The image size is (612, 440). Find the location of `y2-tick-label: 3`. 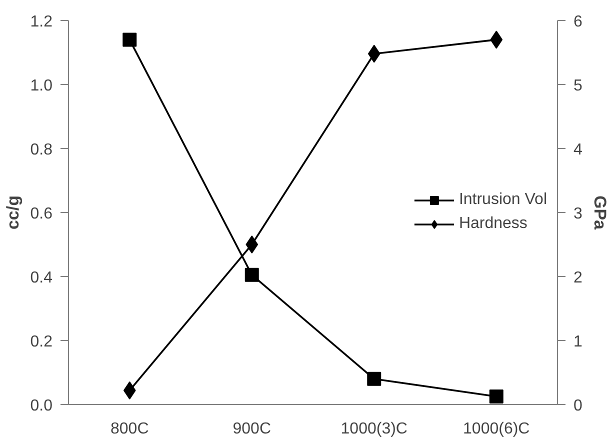

y2-tick-label: 3 is located at coordinates (578, 214).